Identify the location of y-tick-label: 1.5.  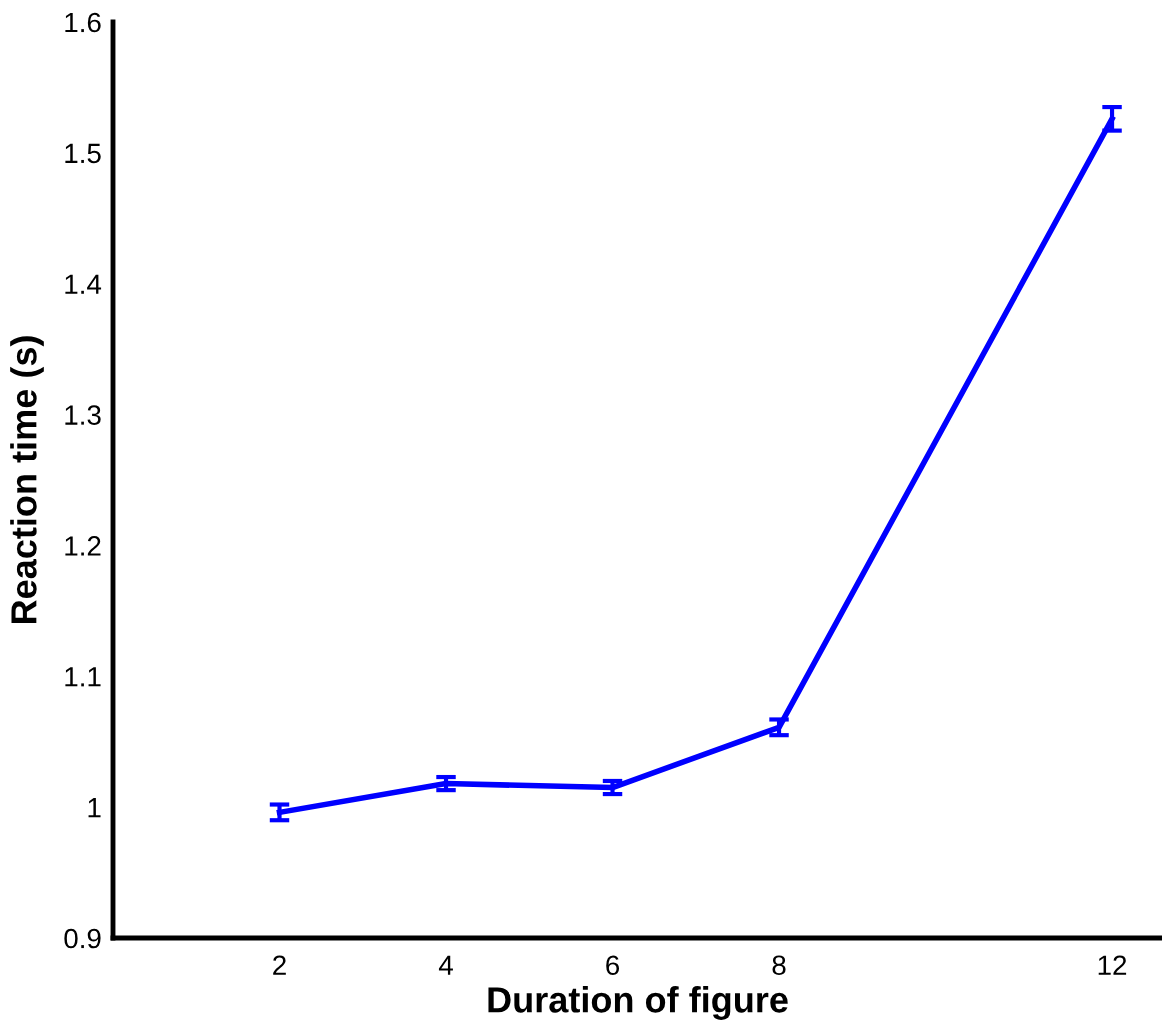
(83, 153).